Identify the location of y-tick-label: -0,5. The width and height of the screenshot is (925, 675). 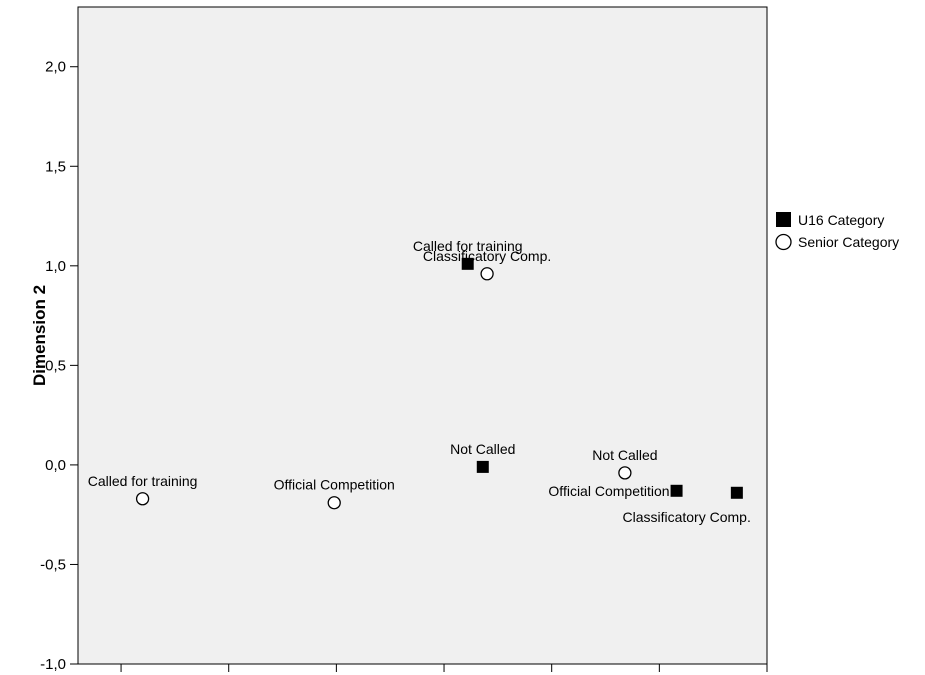
(53, 564).